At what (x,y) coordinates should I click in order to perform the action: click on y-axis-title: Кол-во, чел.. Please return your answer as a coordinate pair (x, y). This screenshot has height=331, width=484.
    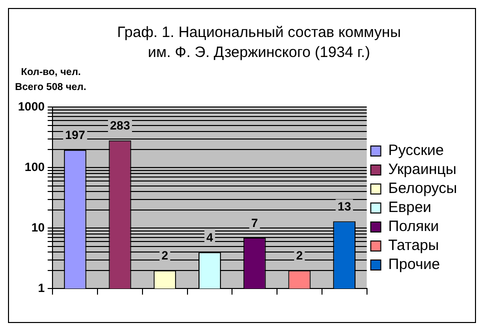
    Looking at the image, I should click on (51, 72).